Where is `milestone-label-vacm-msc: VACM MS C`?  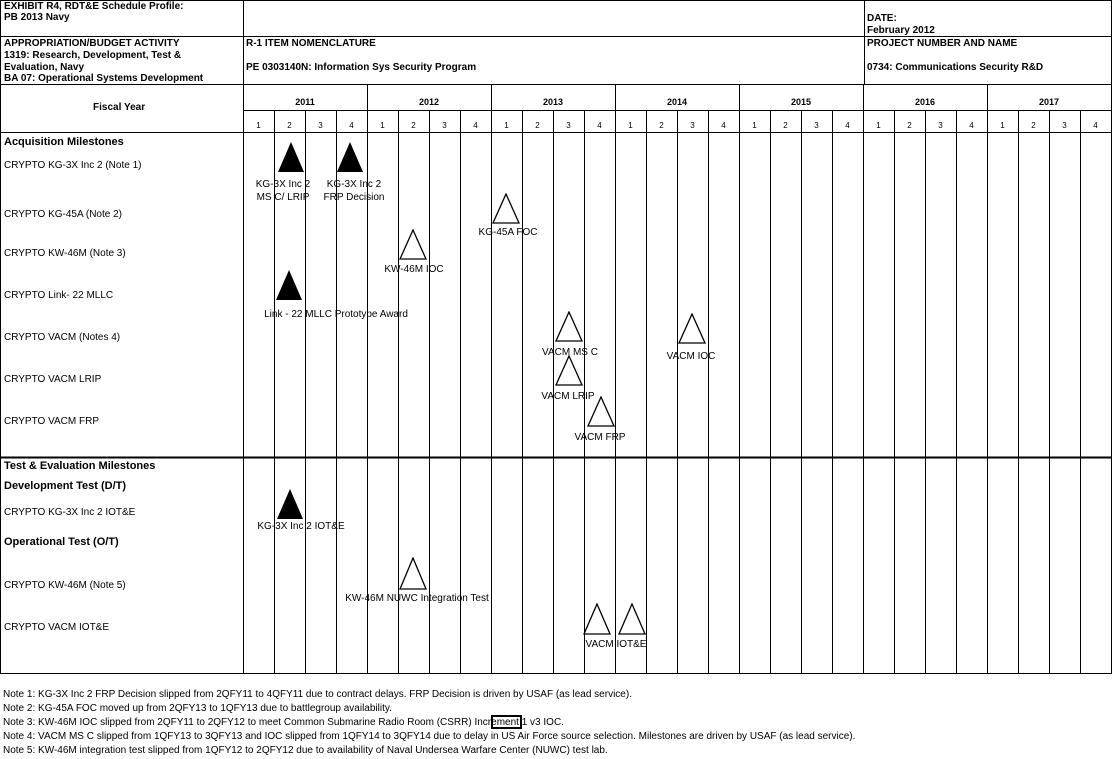
milestone-label-vacm-msc: VACM MS C is located at coordinates (570, 352).